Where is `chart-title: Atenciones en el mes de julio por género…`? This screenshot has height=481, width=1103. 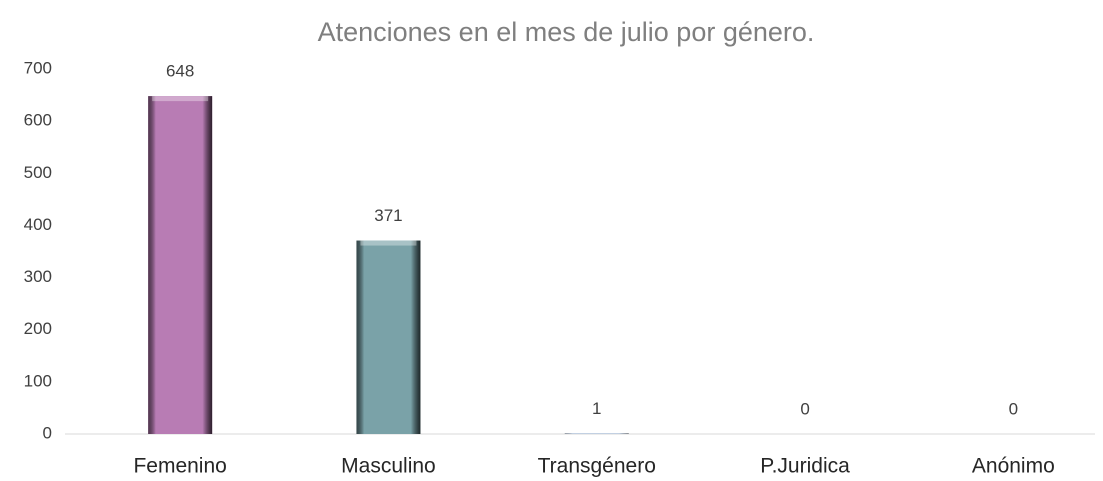 chart-title: Atenciones en el mes de julio por género… is located at coordinates (566, 32).